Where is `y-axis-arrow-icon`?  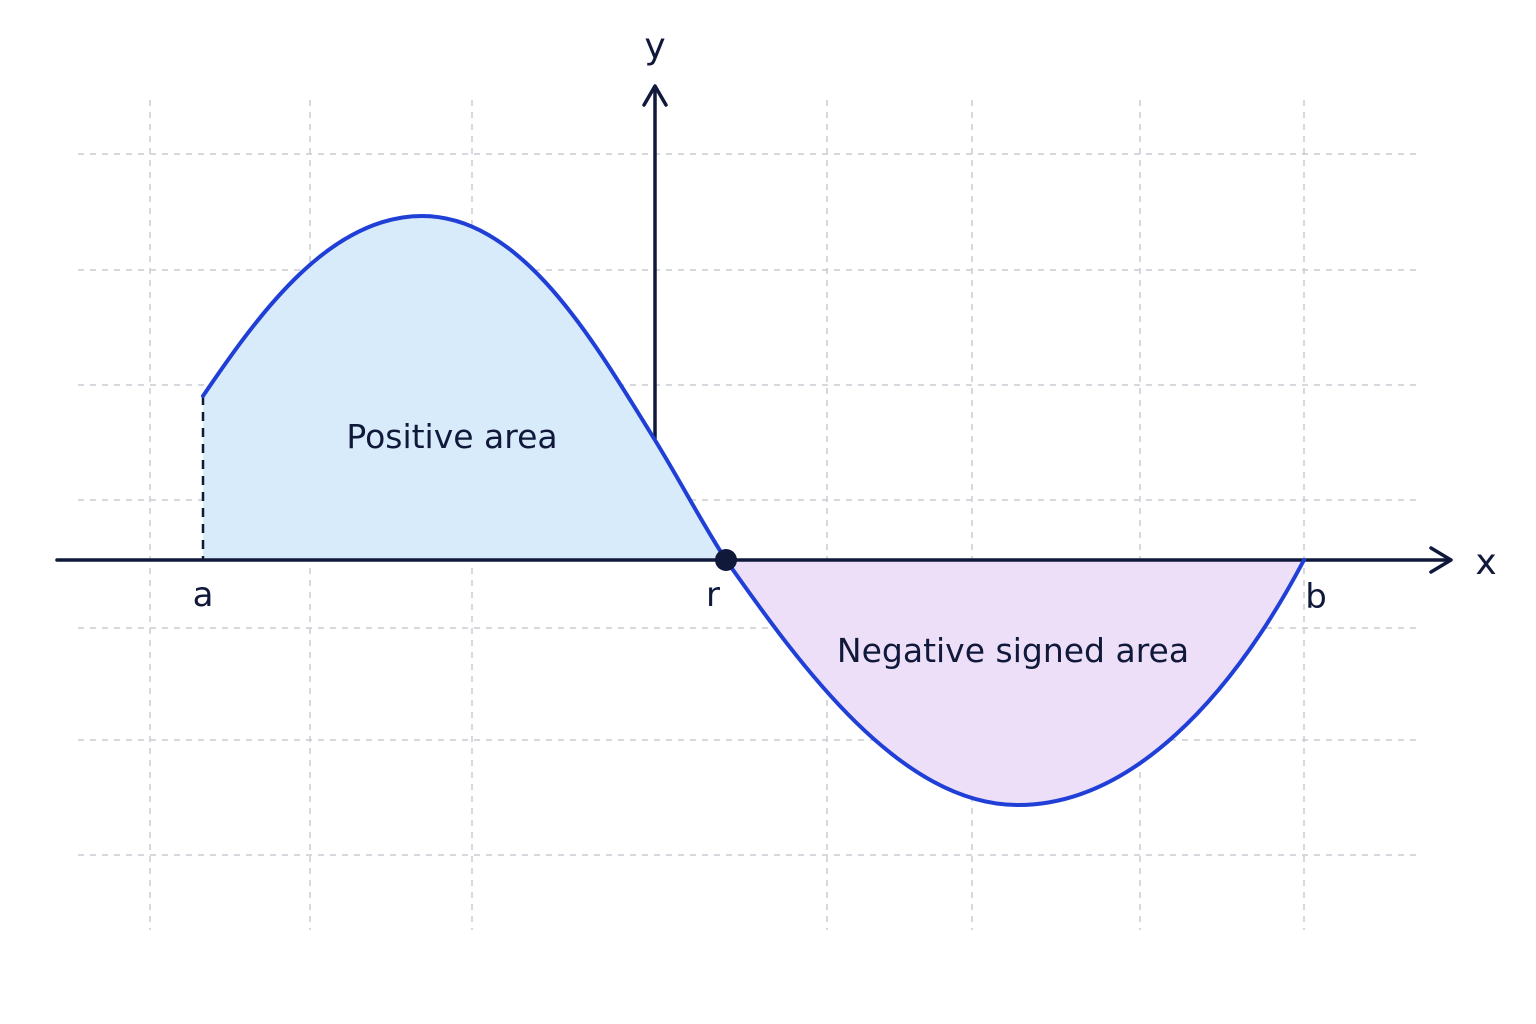 y-axis-arrow-icon is located at coordinates (655, 95).